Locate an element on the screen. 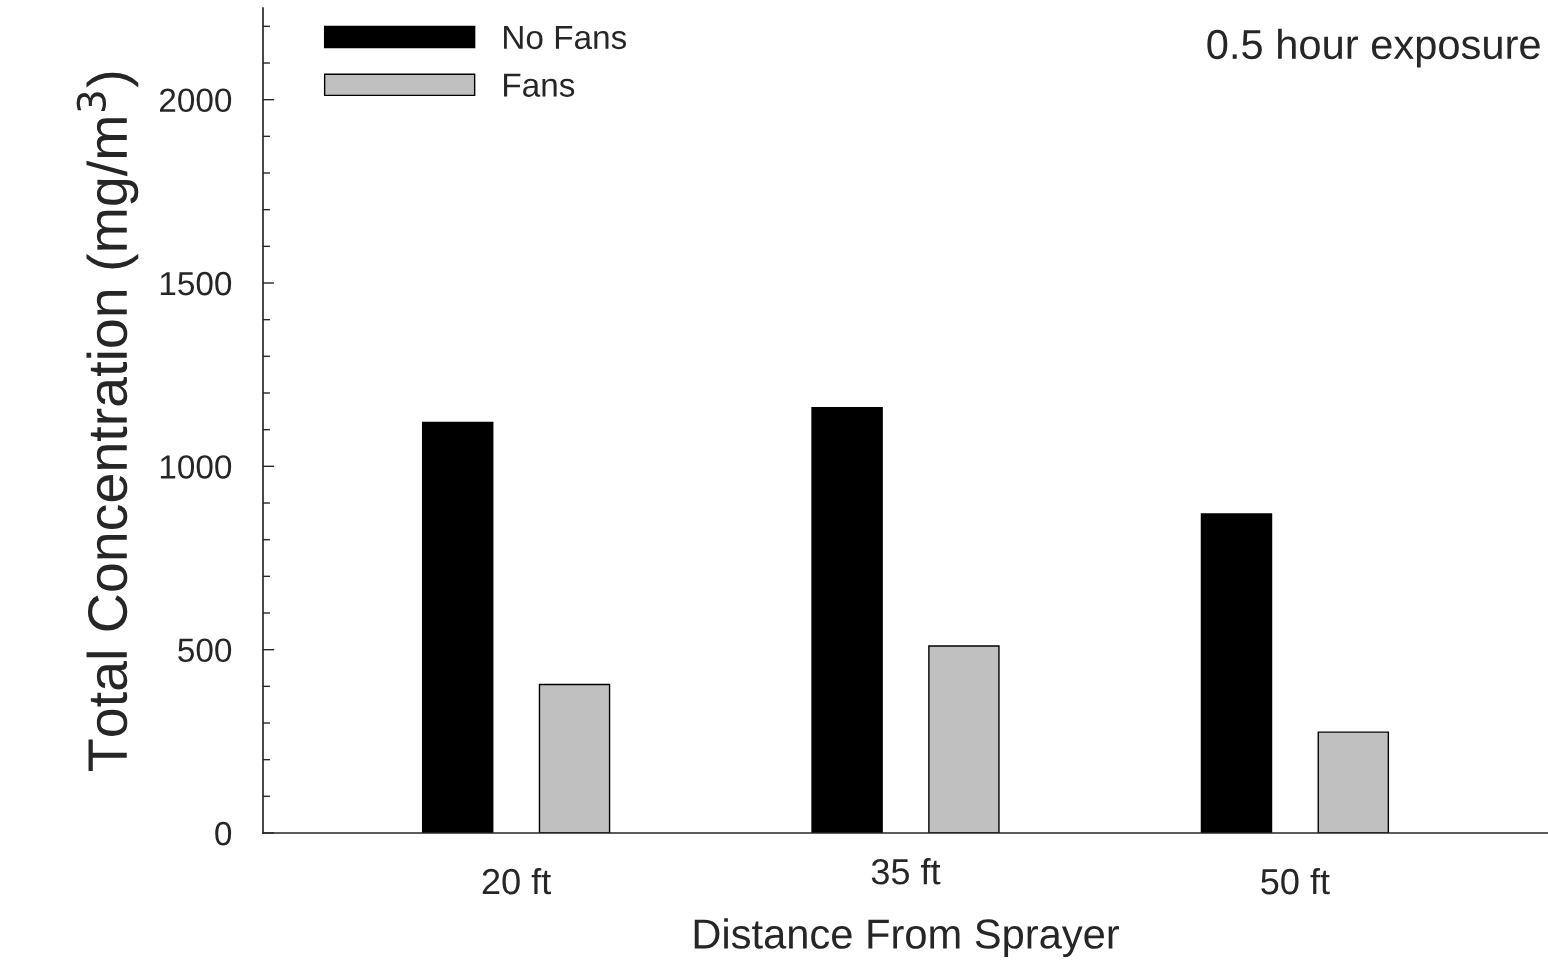 This screenshot has height=978, width=1548. y-axis-title: Total Concentration (mg/m$^{3}$) is located at coordinates (107, 421).